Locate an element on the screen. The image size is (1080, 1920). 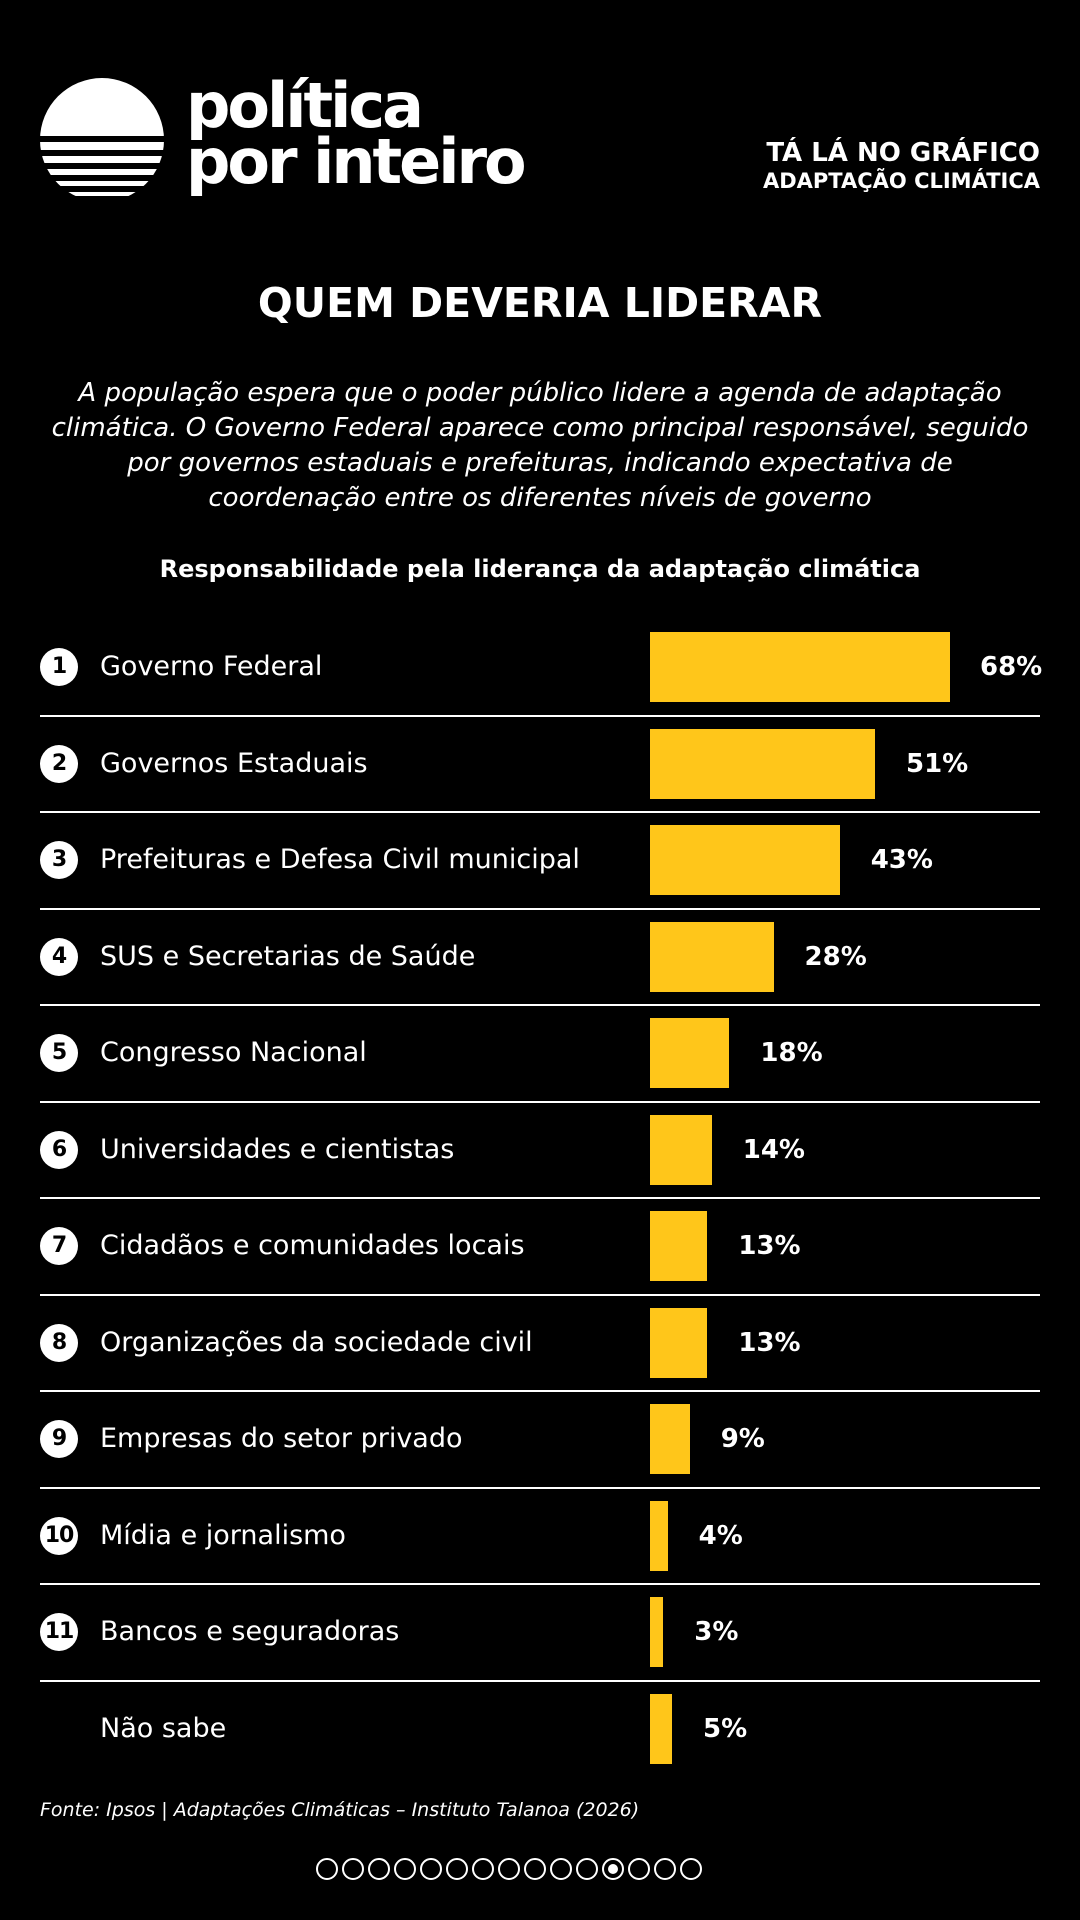
chart-row: 3 Prefeituras e Defesa Civil municipal 43% is located at coordinates (540, 861).